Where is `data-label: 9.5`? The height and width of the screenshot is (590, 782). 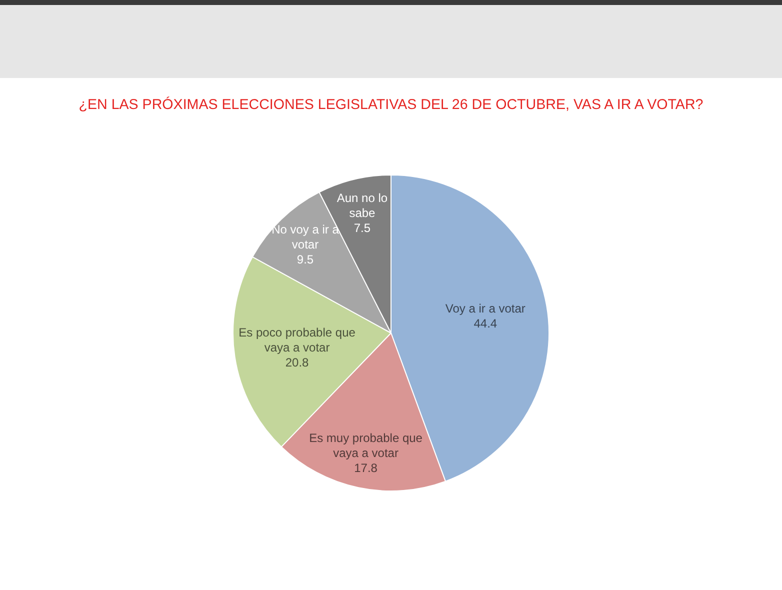
data-label: 9.5 is located at coordinates (305, 259).